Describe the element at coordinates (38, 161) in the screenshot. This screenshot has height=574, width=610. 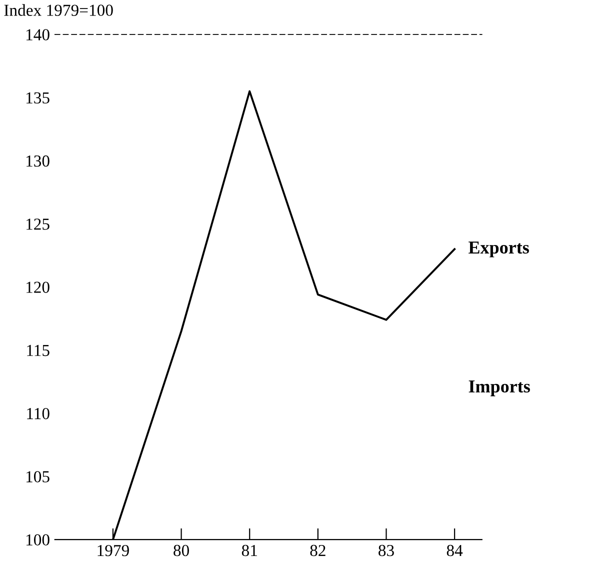
I see `y-tick-label: 130` at that location.